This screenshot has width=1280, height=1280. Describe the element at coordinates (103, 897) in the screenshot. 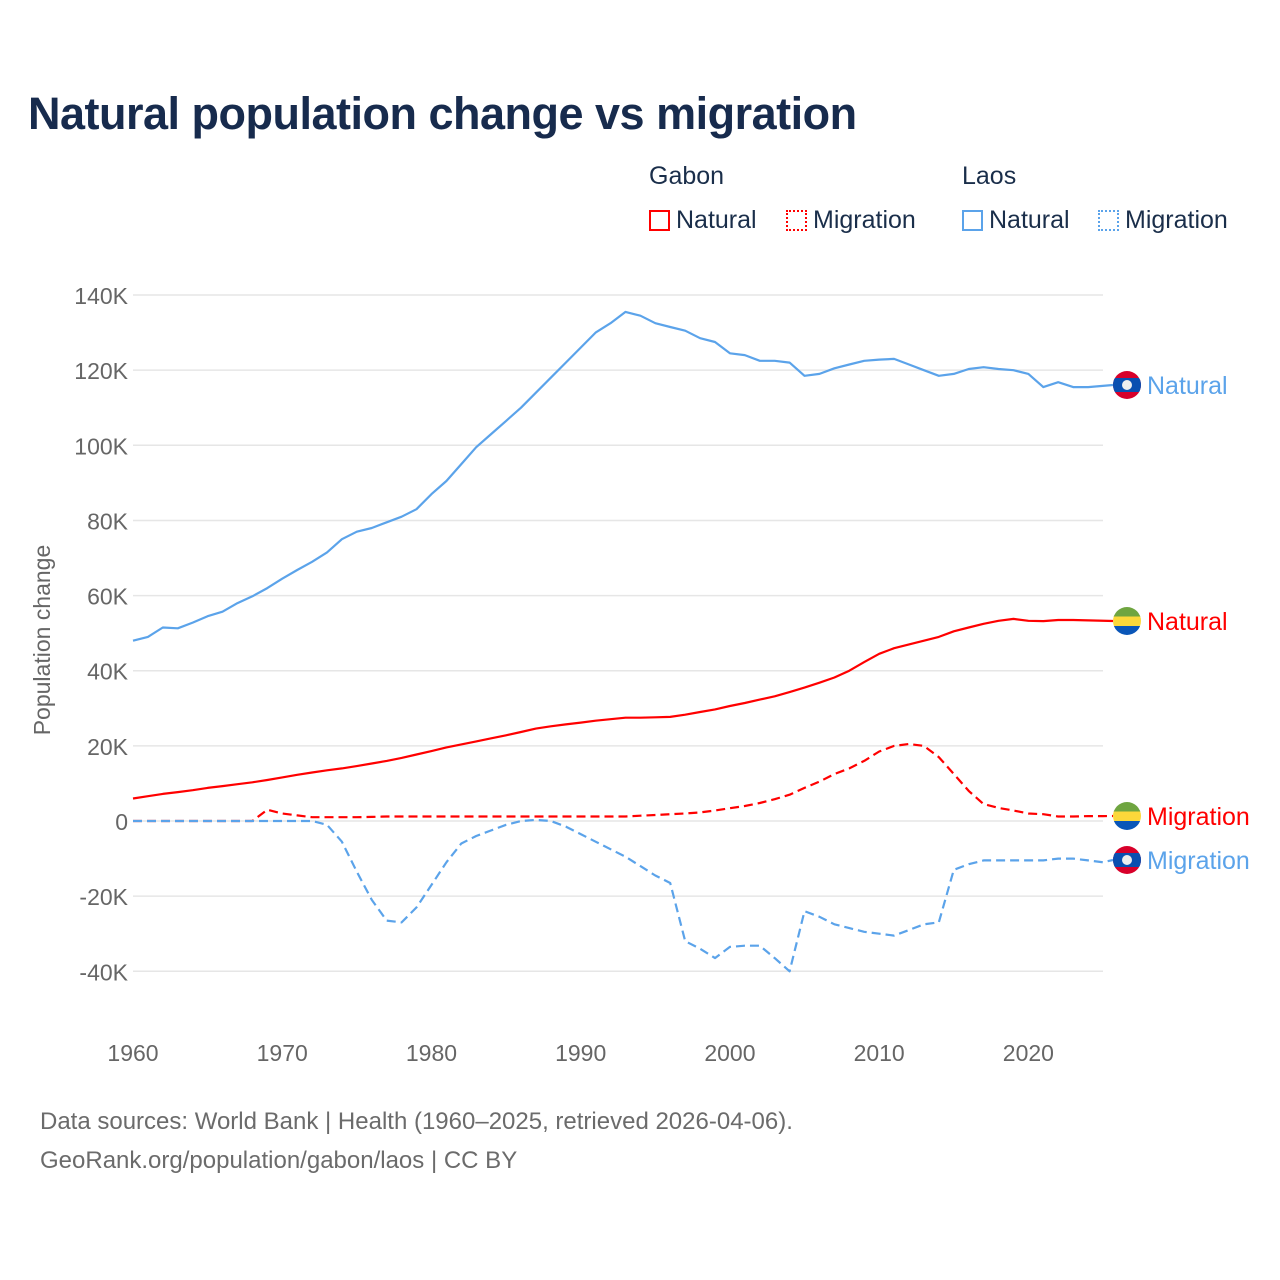

I see `y-tick-label: -20K` at that location.